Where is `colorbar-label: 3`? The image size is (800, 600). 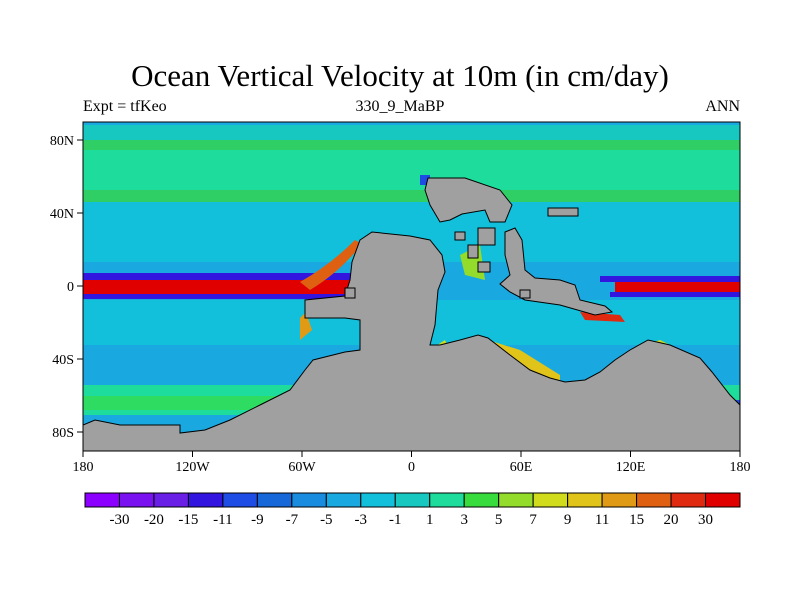 colorbar-label: 3 is located at coordinates (464, 520).